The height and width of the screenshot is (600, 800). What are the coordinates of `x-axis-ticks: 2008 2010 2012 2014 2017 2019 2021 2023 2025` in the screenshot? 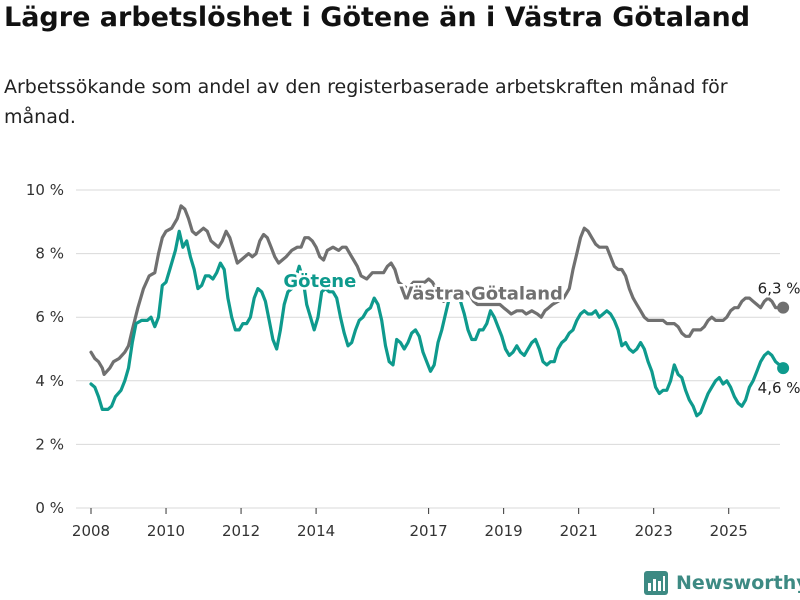 It's located at (410, 524).